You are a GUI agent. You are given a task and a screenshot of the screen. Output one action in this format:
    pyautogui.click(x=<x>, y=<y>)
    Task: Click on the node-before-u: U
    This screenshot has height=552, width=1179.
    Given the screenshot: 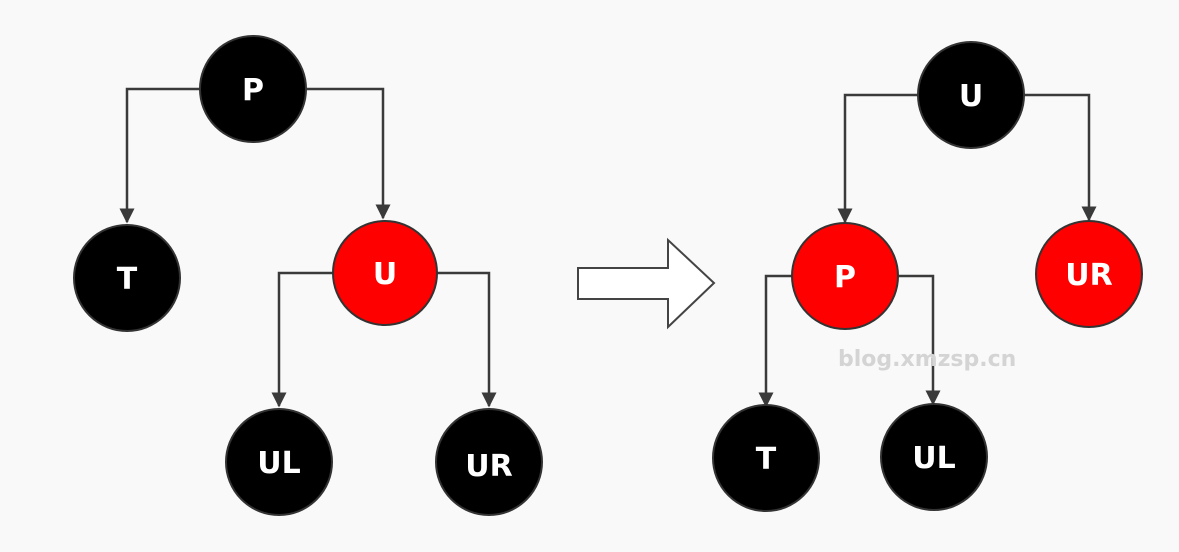 What is the action you would take?
    pyautogui.click(x=385, y=273)
    